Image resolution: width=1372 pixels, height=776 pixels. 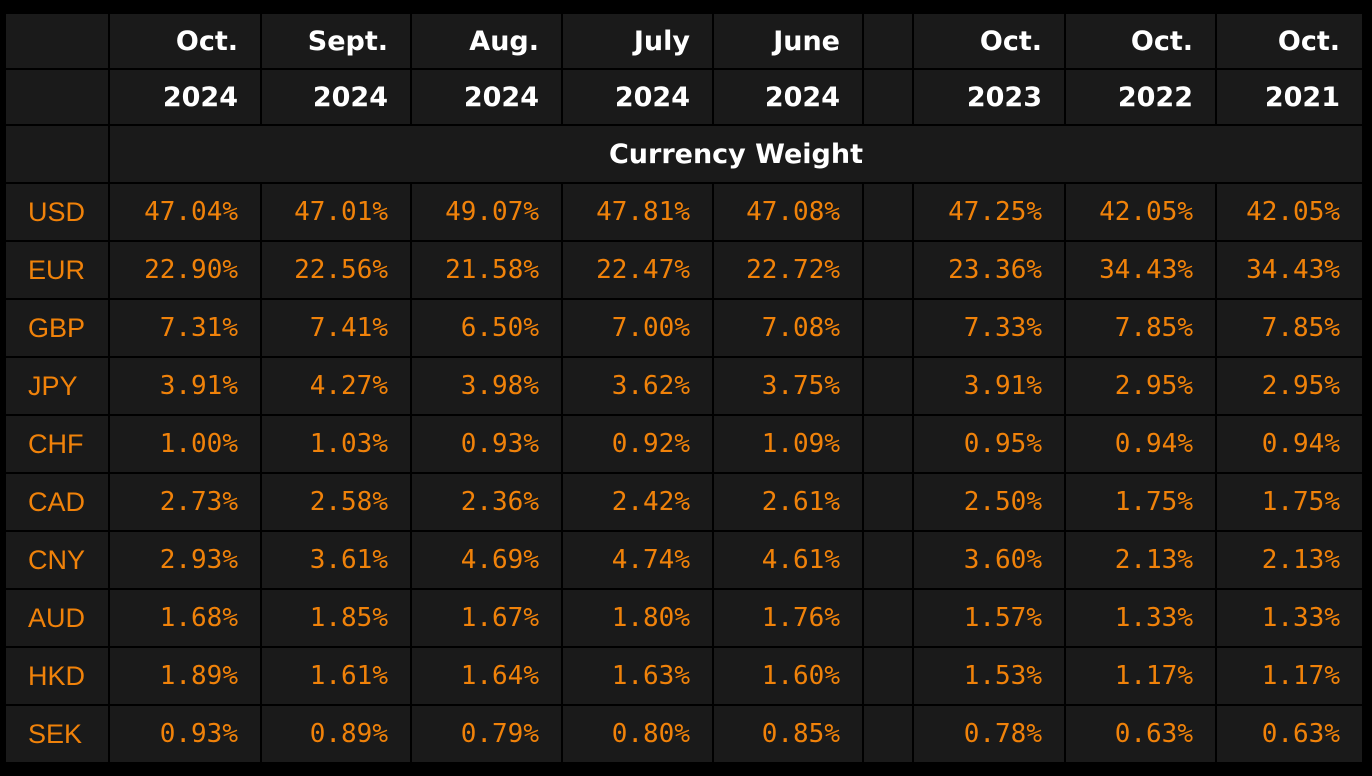 What do you see at coordinates (788, 734) in the screenshot?
I see `weight-value-cell: 0.85%` at bounding box center [788, 734].